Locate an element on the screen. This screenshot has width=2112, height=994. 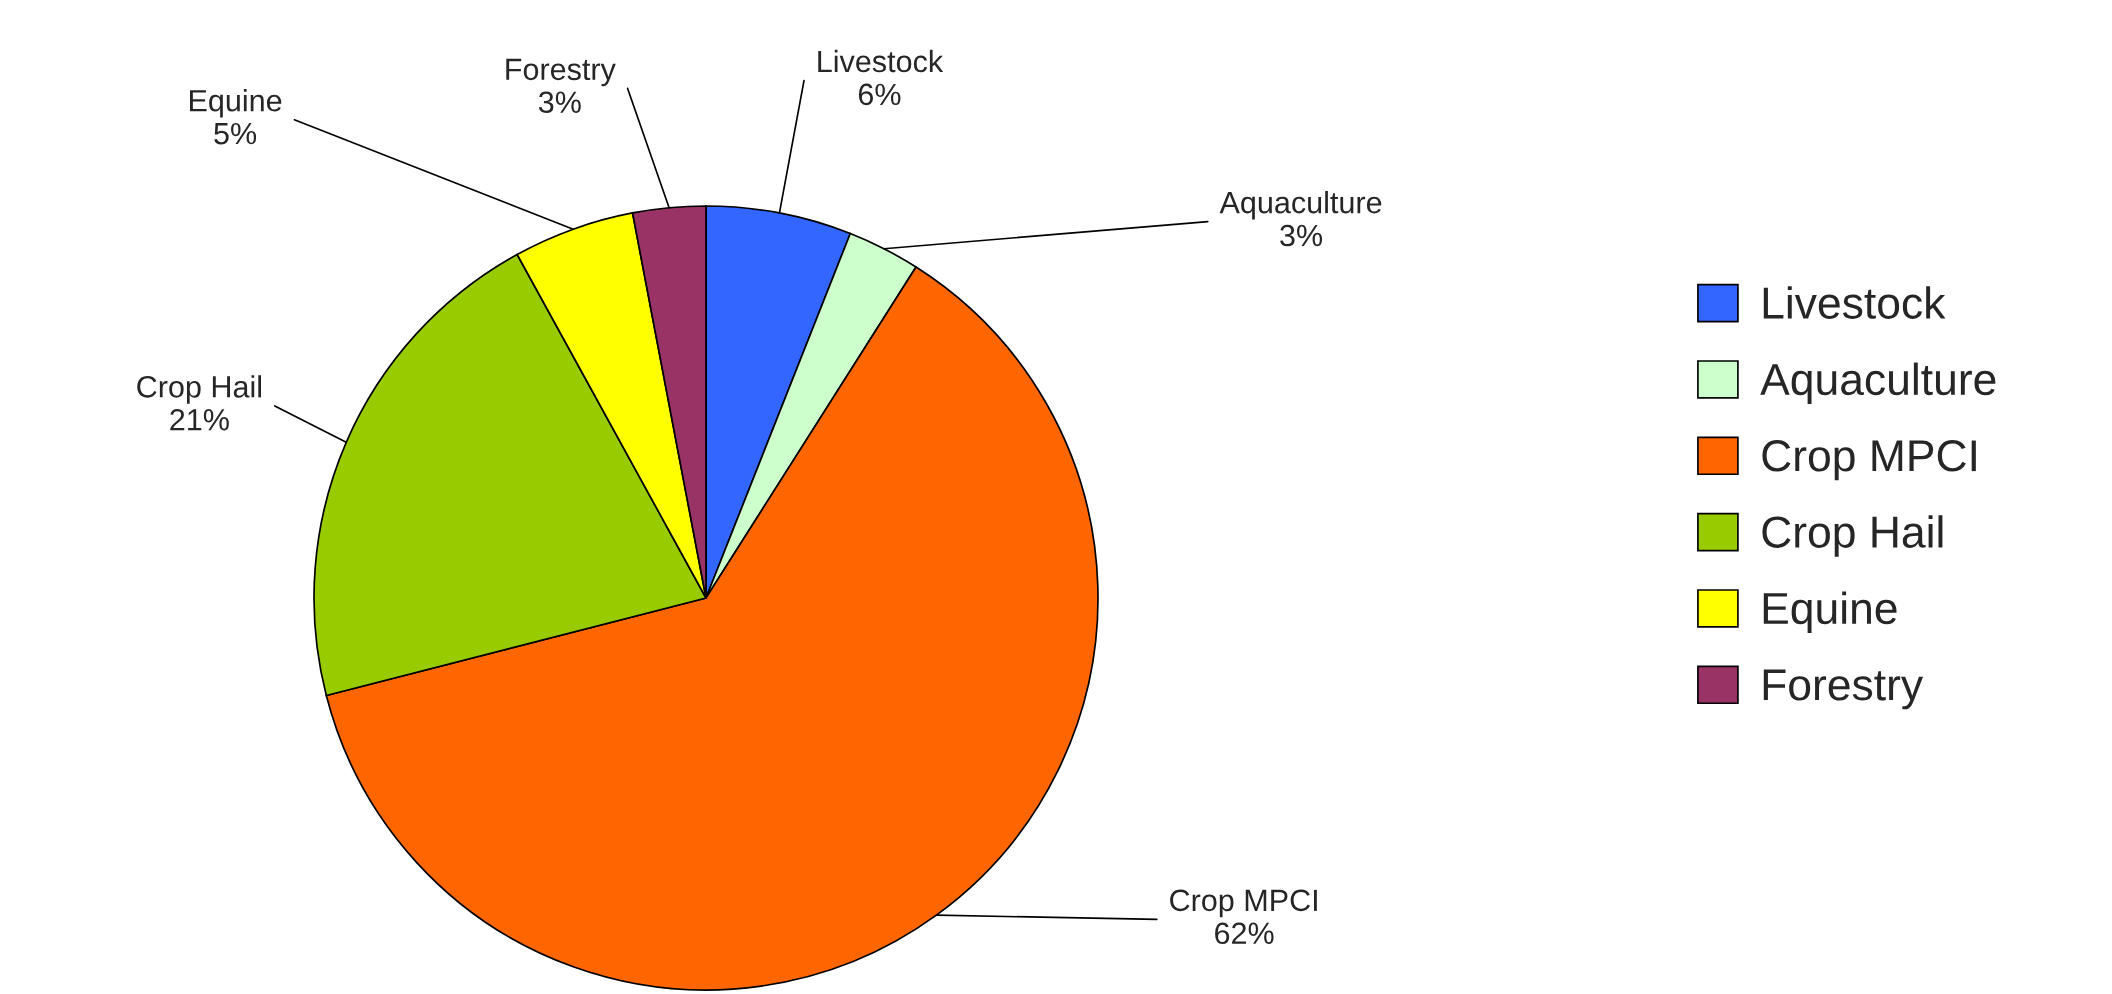
slice-label: Aquaculture is located at coordinates (1300, 205).